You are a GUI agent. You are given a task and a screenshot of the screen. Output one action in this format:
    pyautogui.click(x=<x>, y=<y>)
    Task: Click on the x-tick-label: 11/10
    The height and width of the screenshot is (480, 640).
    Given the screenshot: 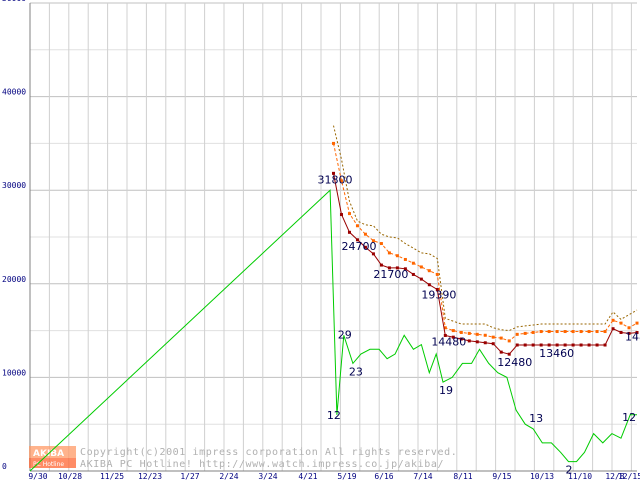 What is the action you would take?
    pyautogui.click(x=580, y=476)
    